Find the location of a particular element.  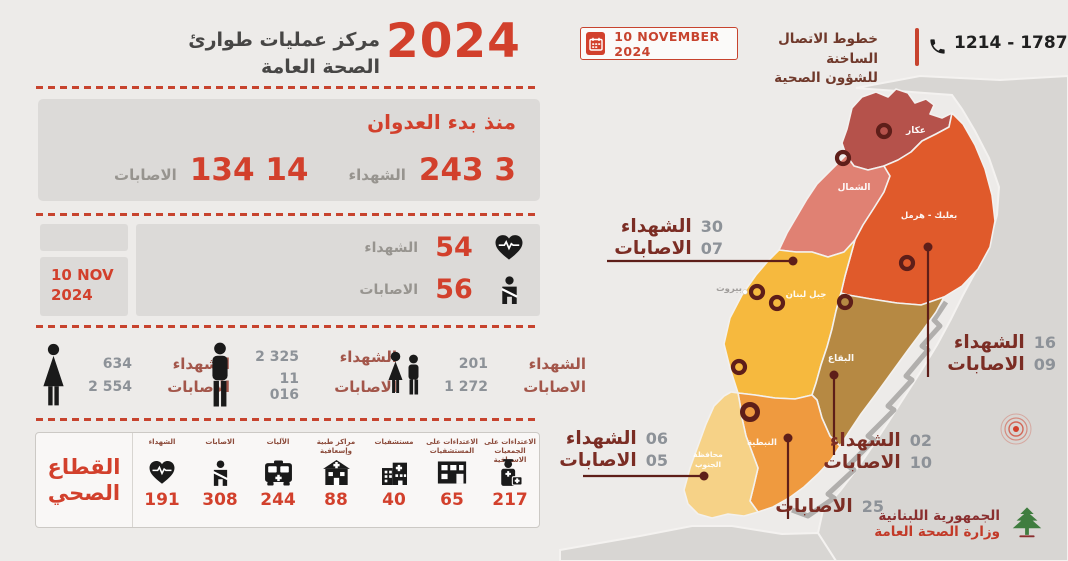

health-item-label: الآليات is located at coordinates (278, 442).